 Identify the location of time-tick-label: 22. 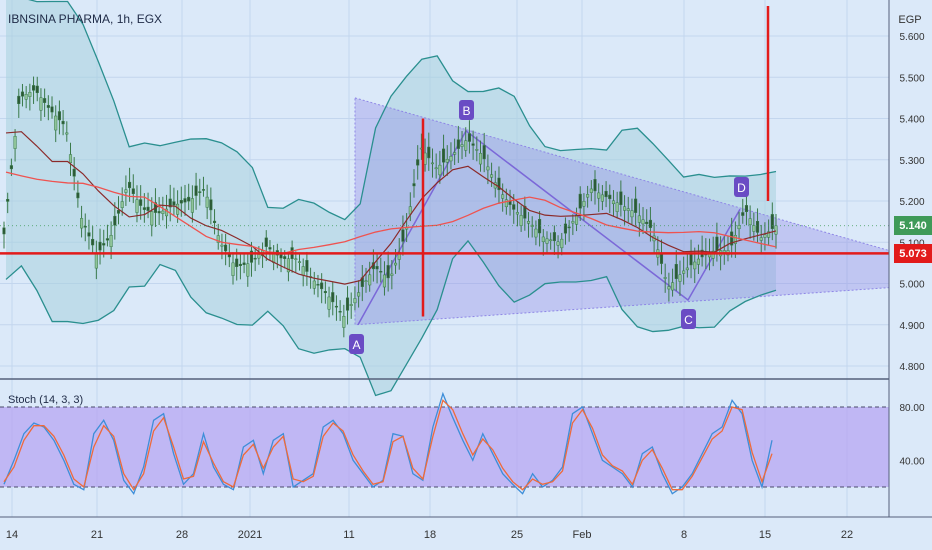
(847, 535).